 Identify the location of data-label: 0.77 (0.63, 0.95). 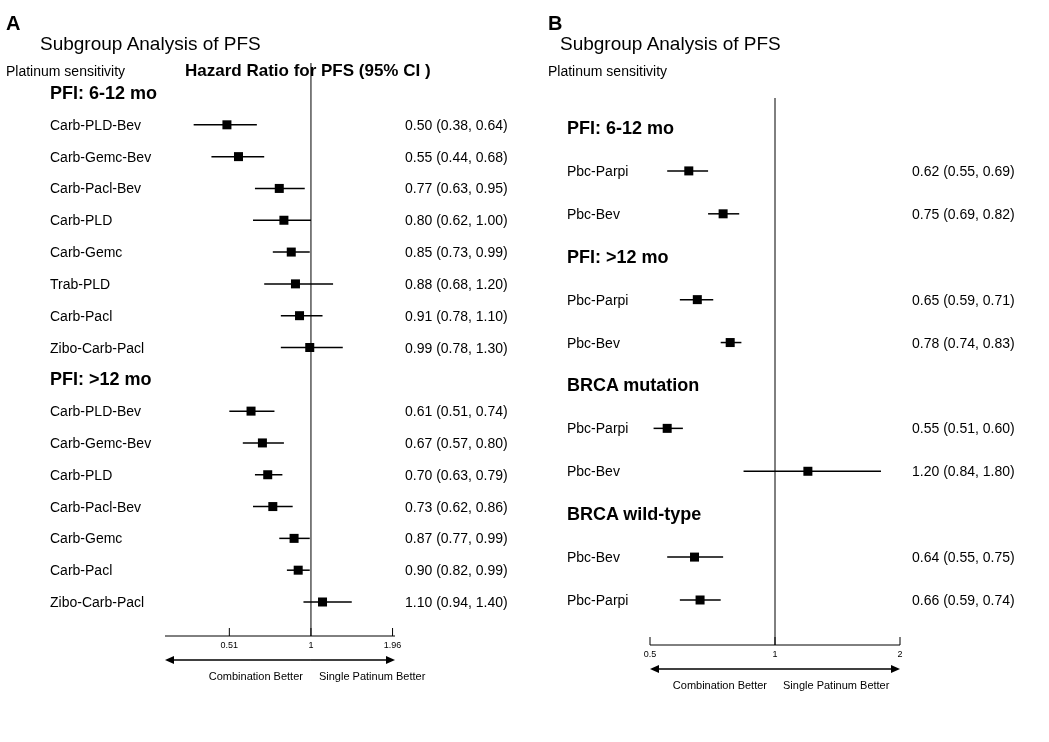
(456, 188).